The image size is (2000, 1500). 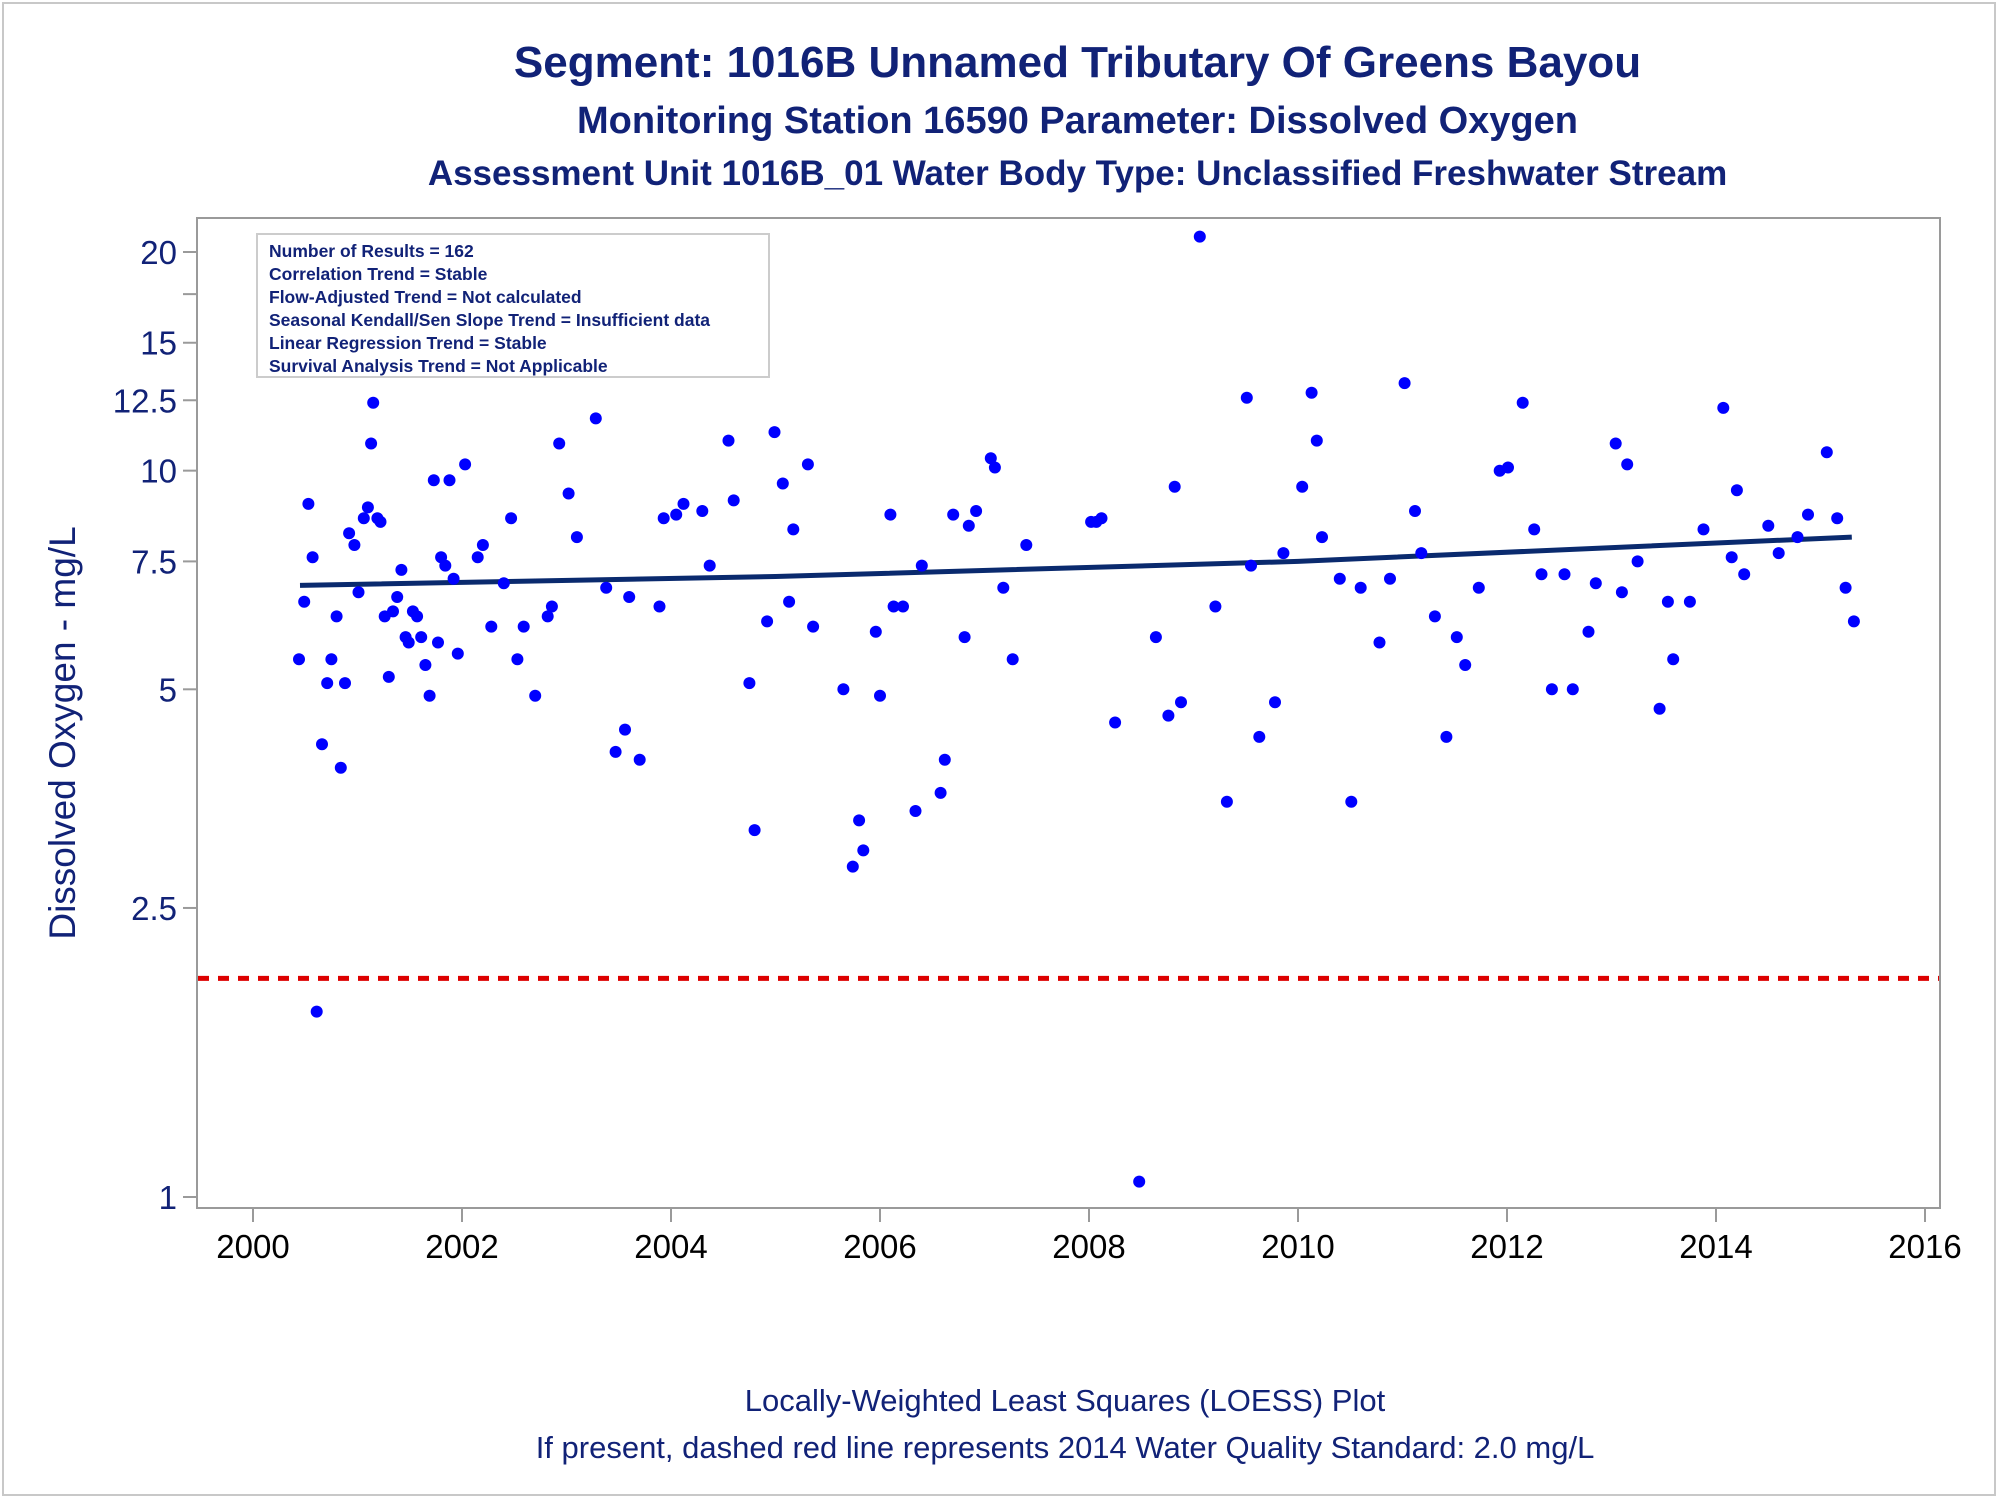 I want to click on y-tick-label: 20, so click(x=158, y=252).